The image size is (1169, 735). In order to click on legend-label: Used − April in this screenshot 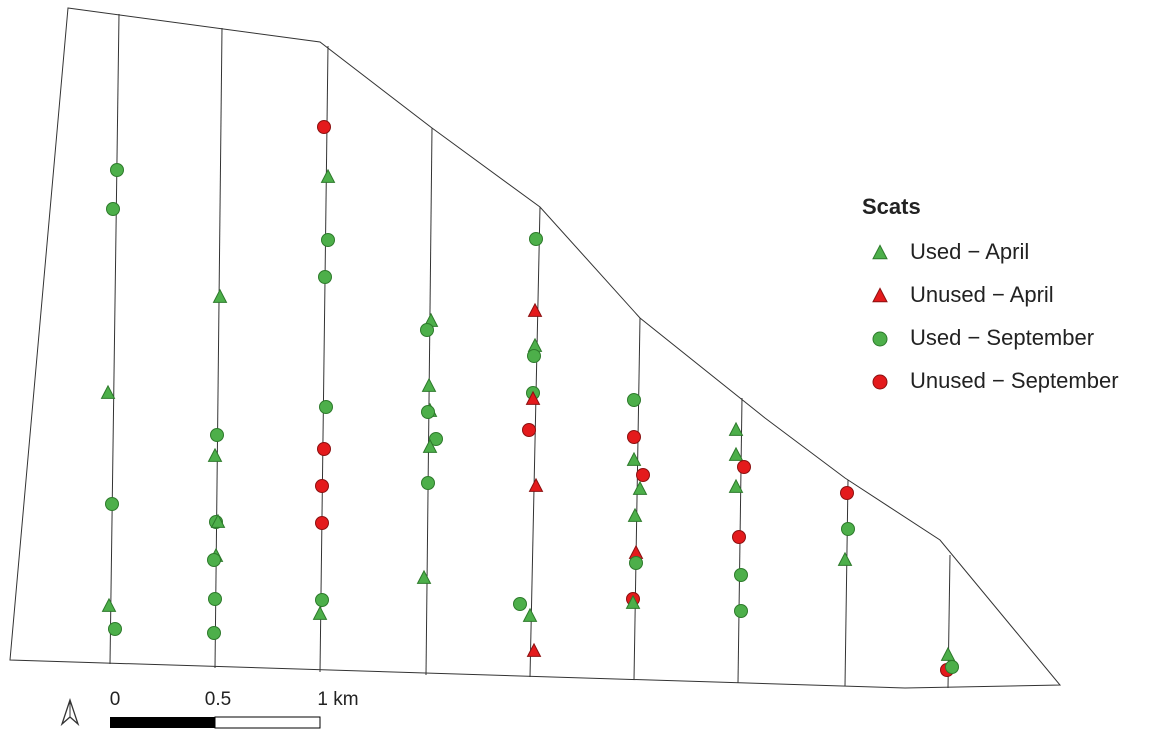, I will do `click(969, 251)`.